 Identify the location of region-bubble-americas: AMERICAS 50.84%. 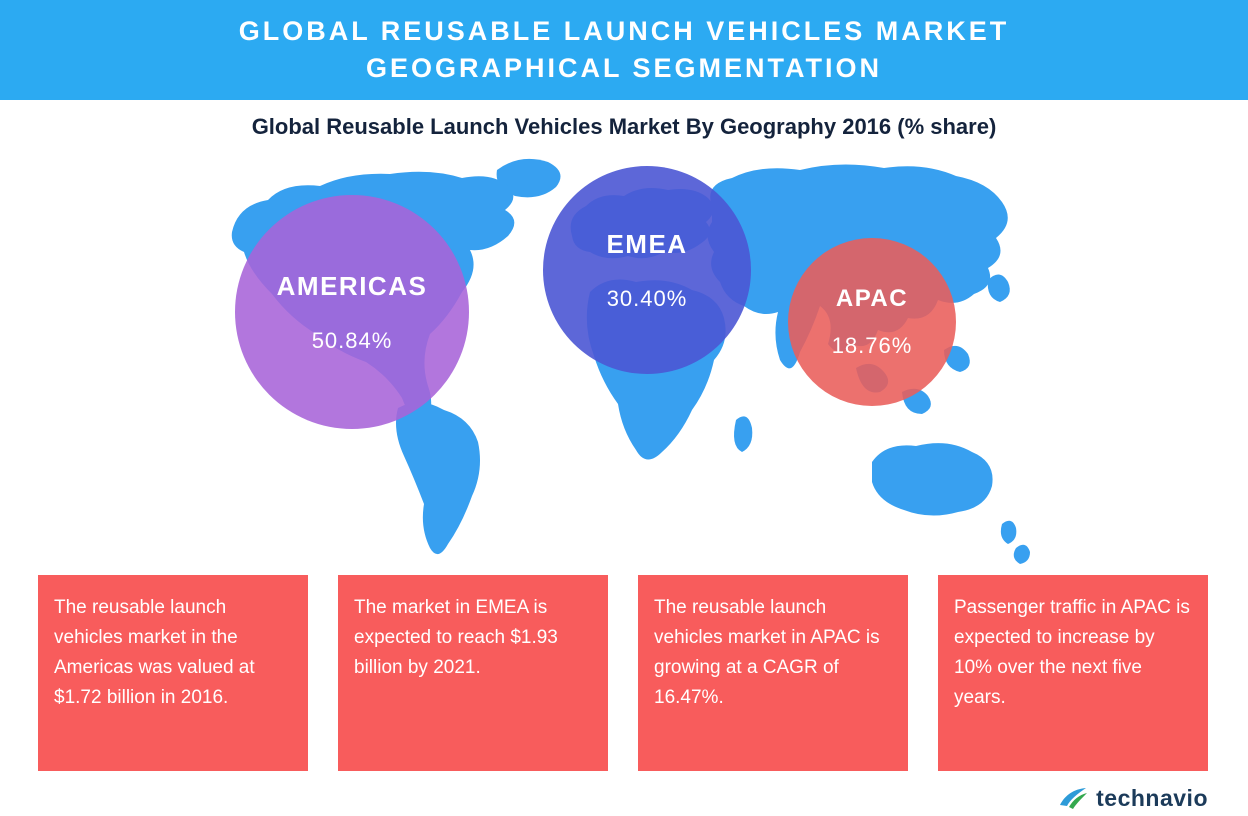
(352, 312).